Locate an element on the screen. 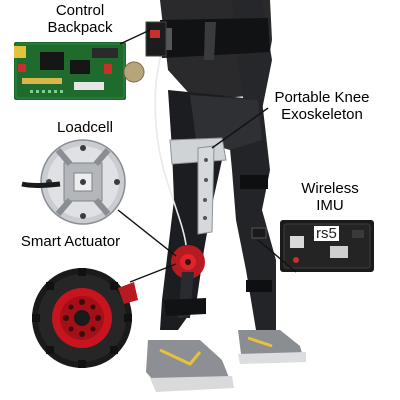 The image size is (400, 400). imu-board-marking: rs5 is located at coordinates (326, 233).